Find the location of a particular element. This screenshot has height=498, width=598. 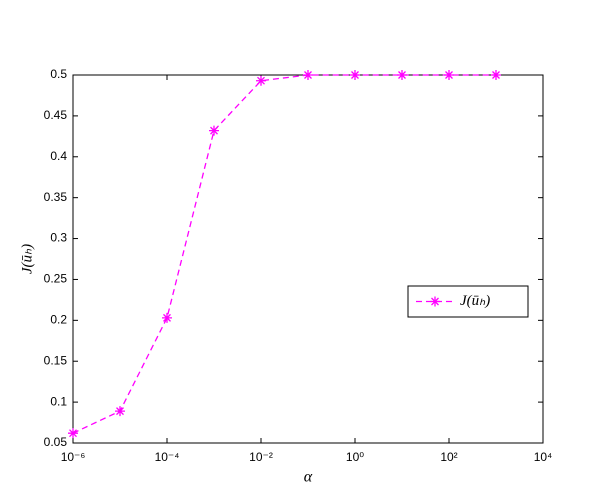

y-tick-label: 0.4 is located at coordinates (58, 156).